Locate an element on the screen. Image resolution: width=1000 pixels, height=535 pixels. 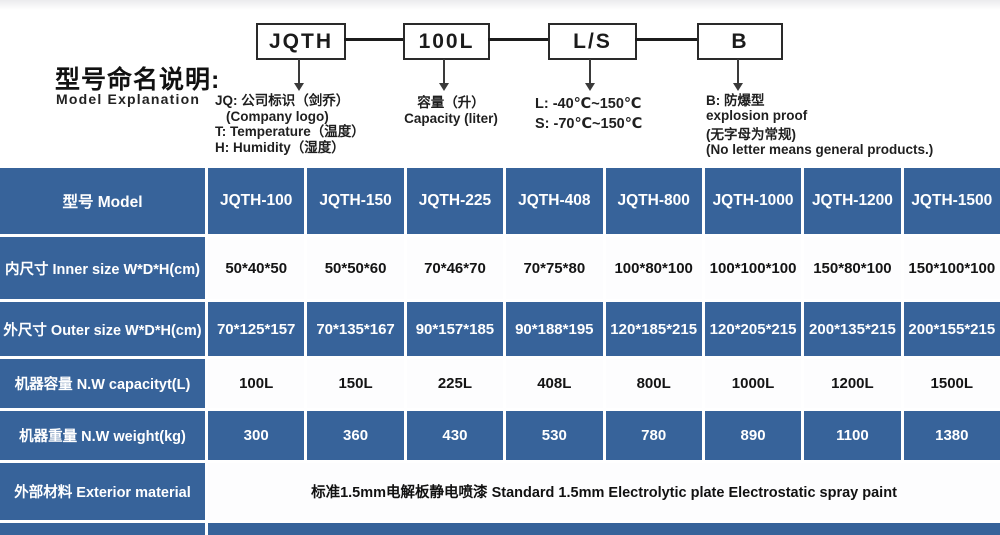
table-value-cell: 100*80*100 is located at coordinates (653, 268).